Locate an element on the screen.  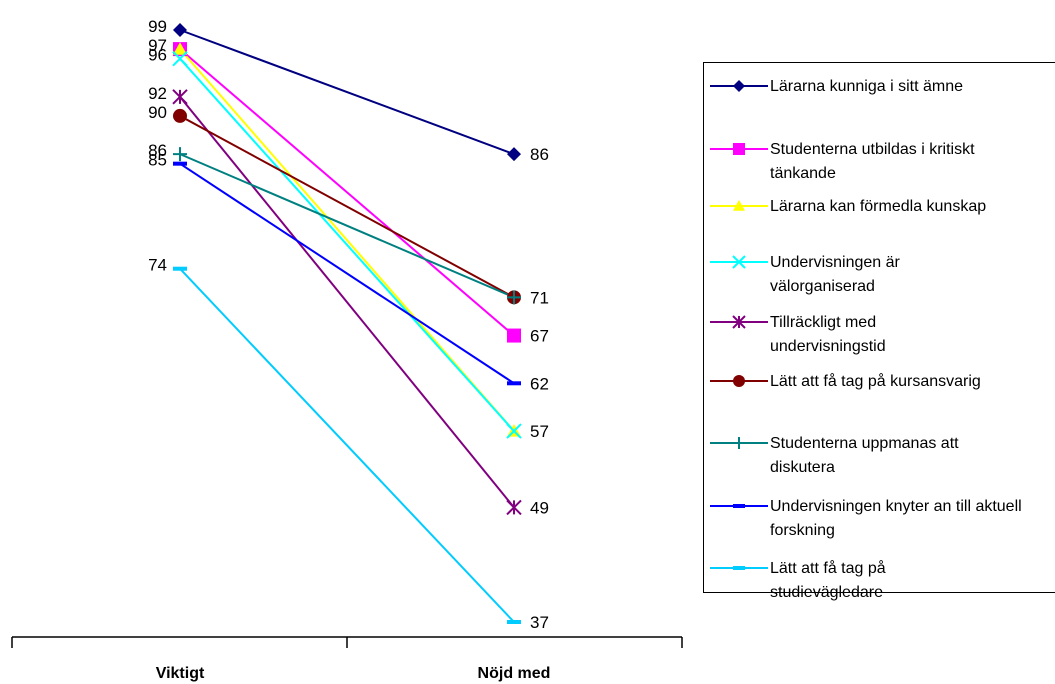
data-label: 90 is located at coordinates (157, 112).